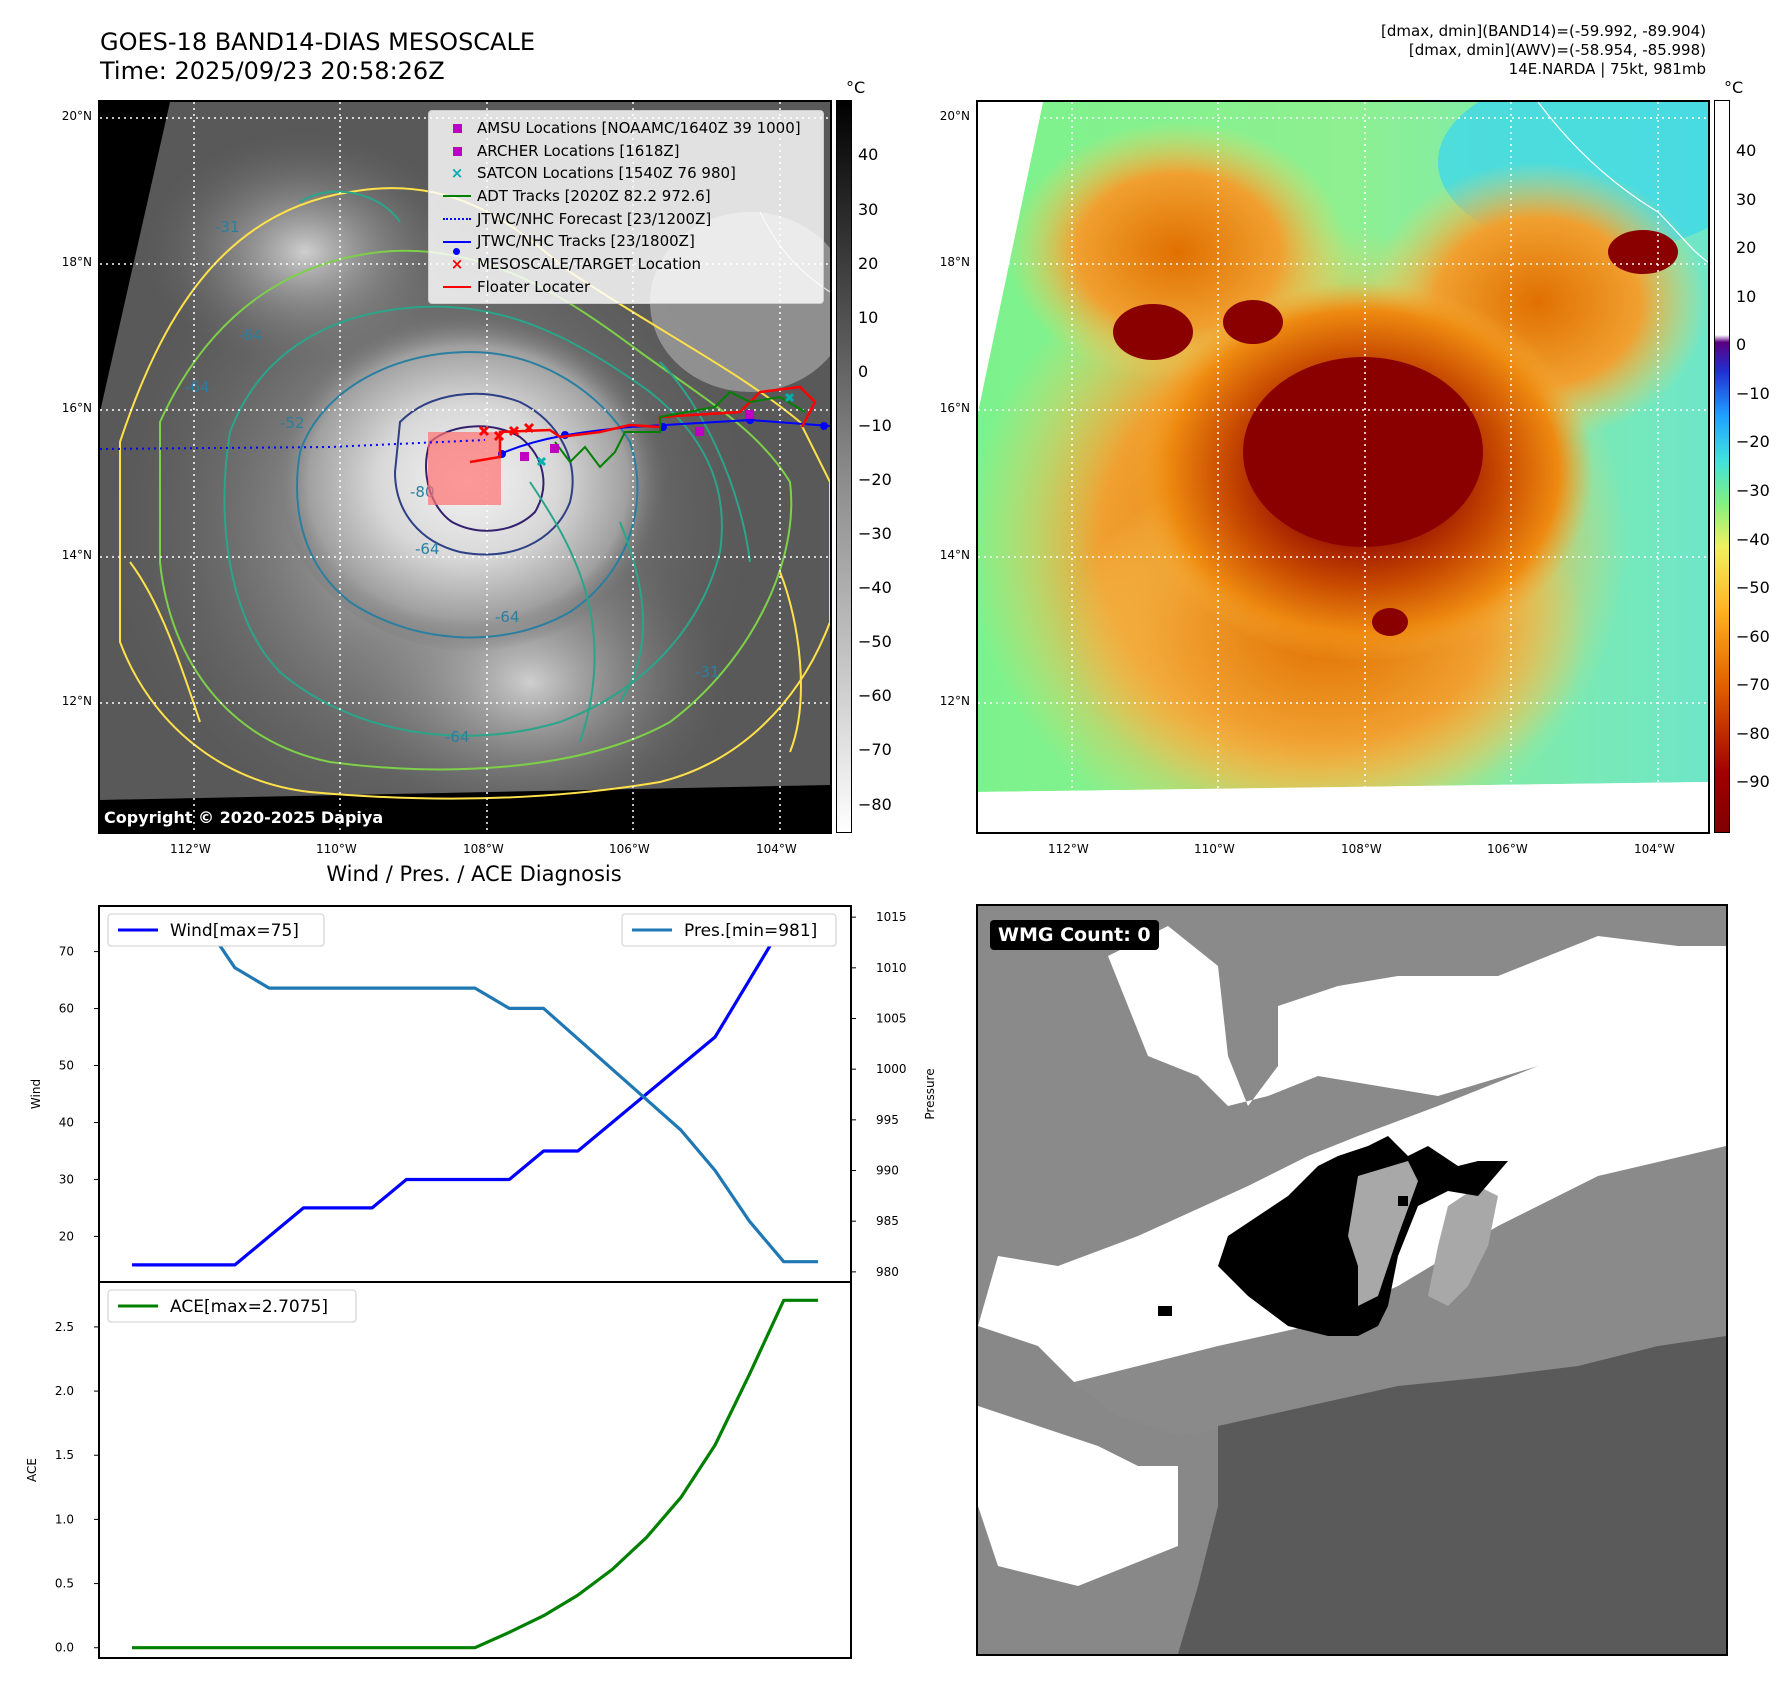 The width and height of the screenshot is (1792, 1690). Describe the element at coordinates (64, 1391) in the screenshot. I see `ace-tick-label: 2.0` at that location.